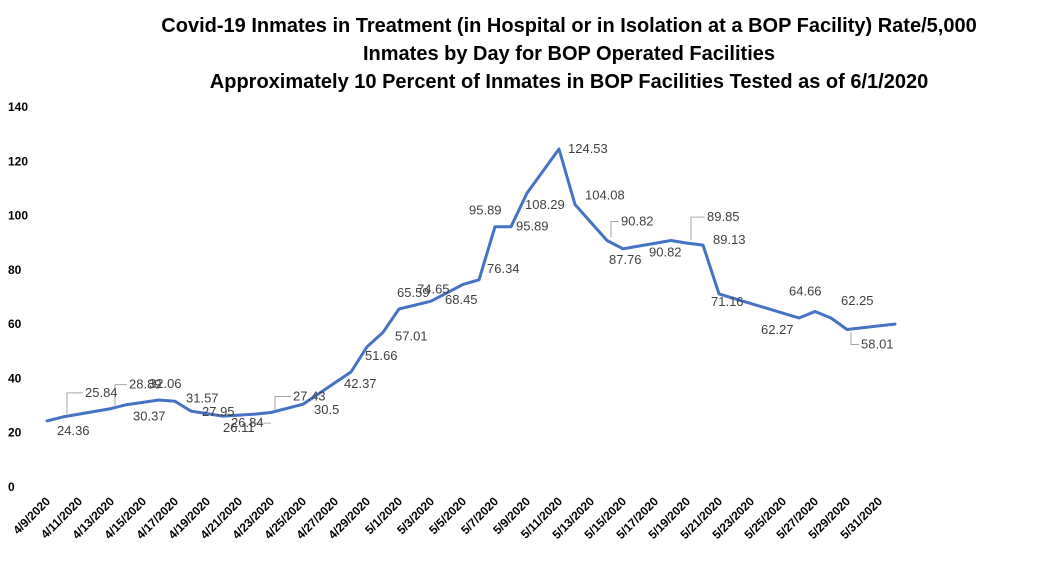  I want to click on y-tick-label: 40, so click(15, 378).